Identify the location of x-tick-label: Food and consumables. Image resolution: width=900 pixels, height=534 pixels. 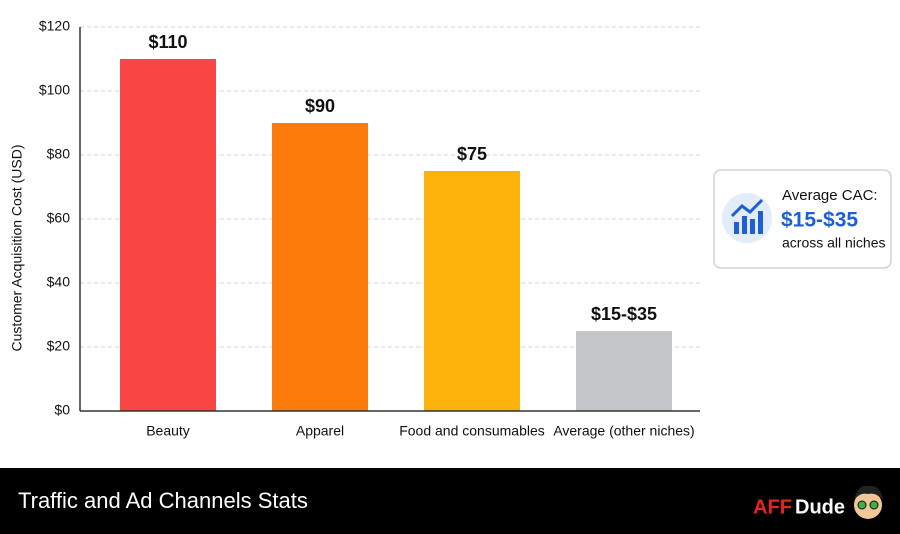
(472, 431).